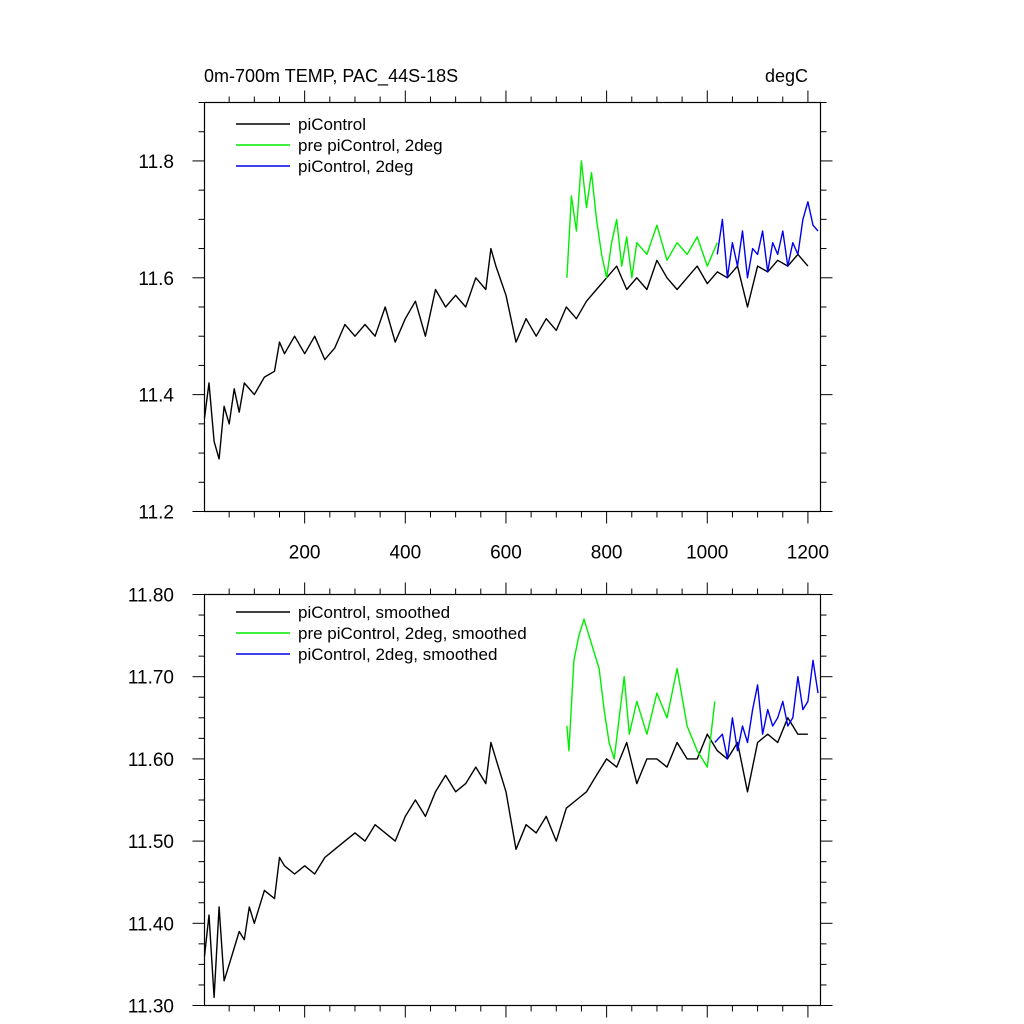  What do you see at coordinates (506, 553) in the screenshot?
I see `top-panel-x-tick-label: 600` at bounding box center [506, 553].